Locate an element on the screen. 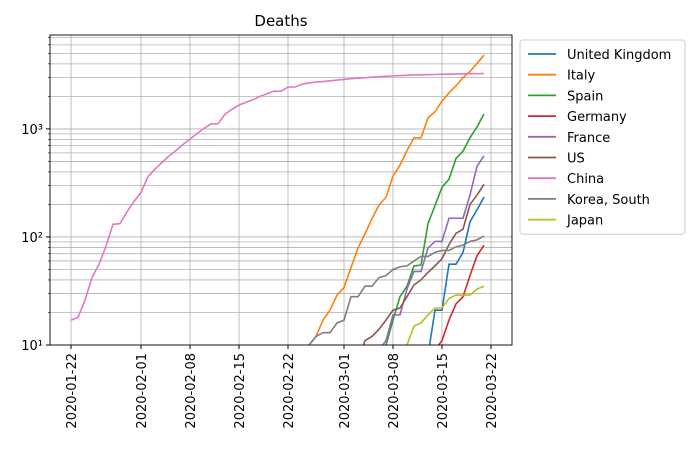 Image resolution: width=700 pixels, height=454 pixels. legend-label: Spain is located at coordinates (585, 96).